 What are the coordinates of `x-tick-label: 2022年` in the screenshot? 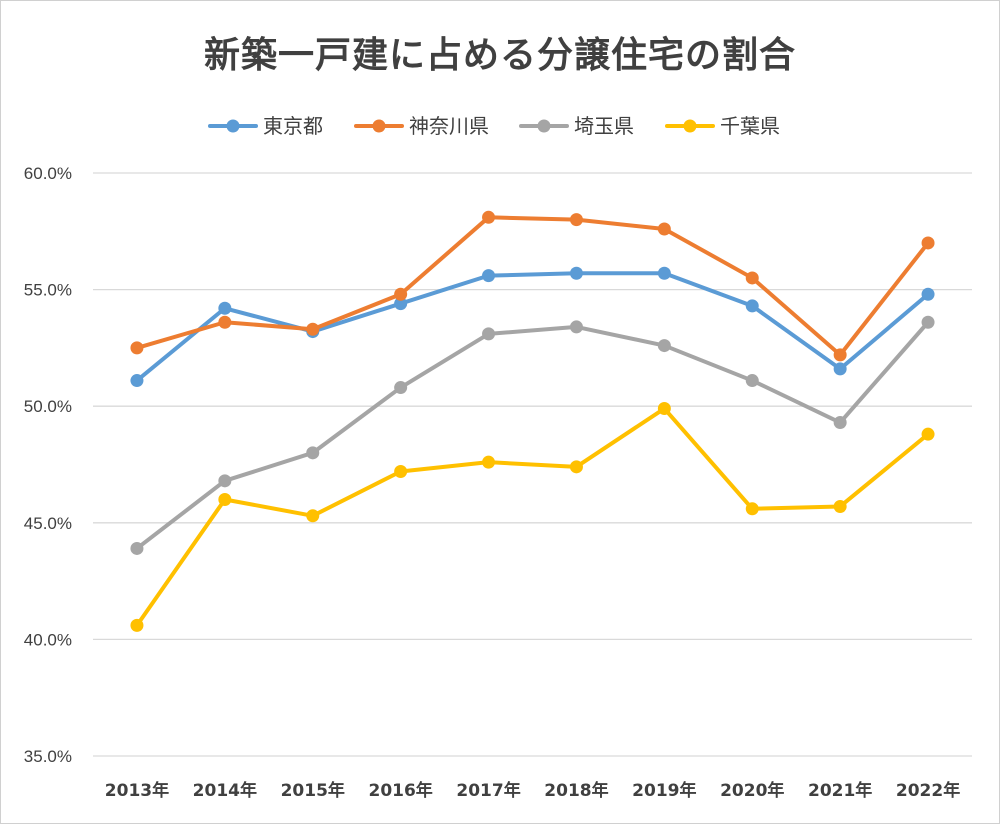 It's located at (928, 790).